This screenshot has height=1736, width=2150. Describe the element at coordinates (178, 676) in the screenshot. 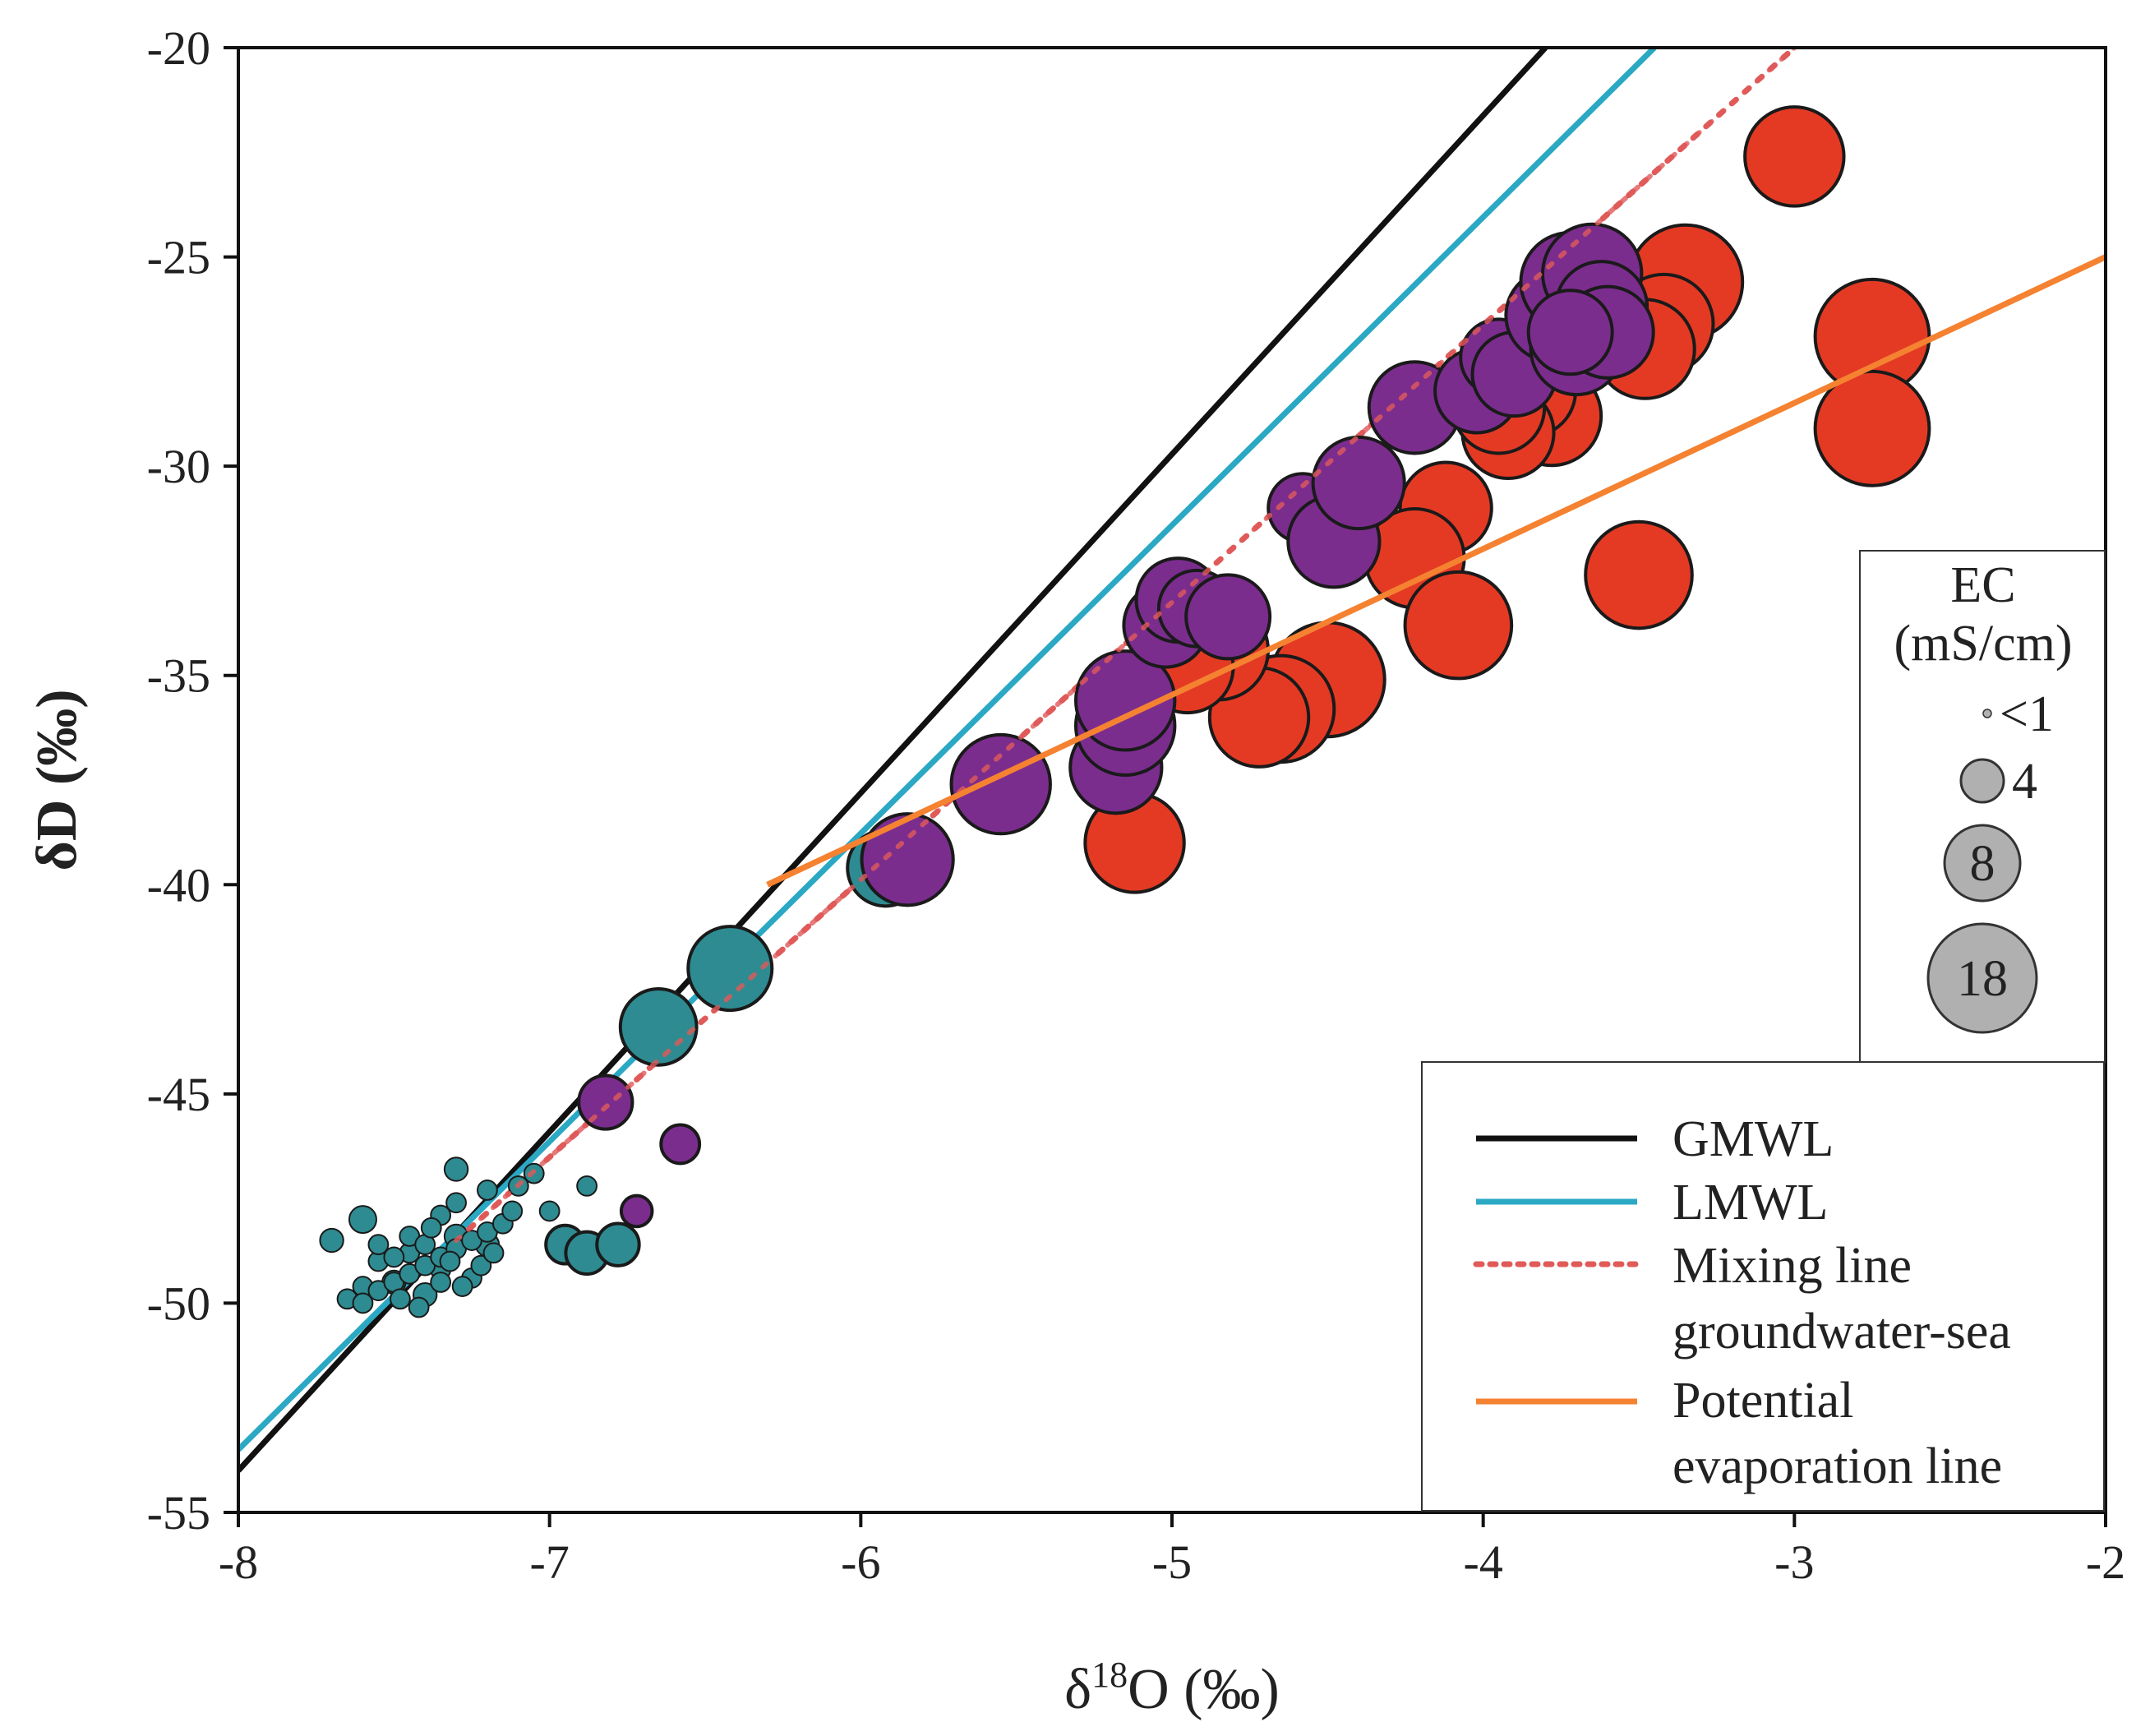

I see `y-tick-label: -35` at that location.